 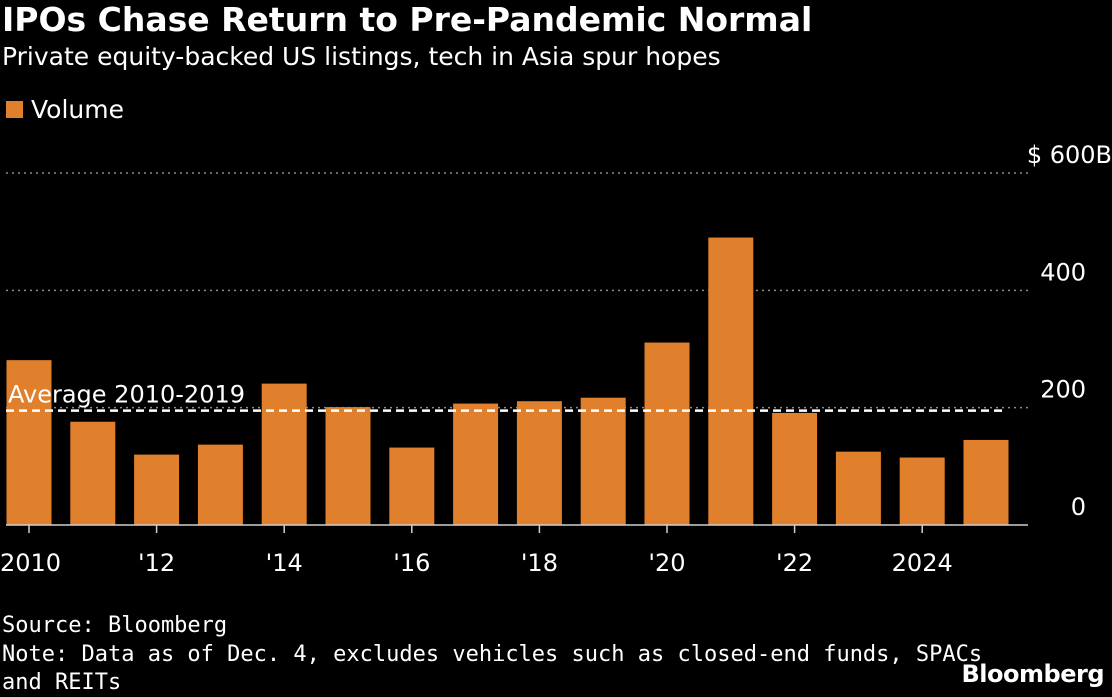 What do you see at coordinates (407, 19) in the screenshot?
I see `chart-title: IPOs Chase Return to Pre-Pandemic Normal` at bounding box center [407, 19].